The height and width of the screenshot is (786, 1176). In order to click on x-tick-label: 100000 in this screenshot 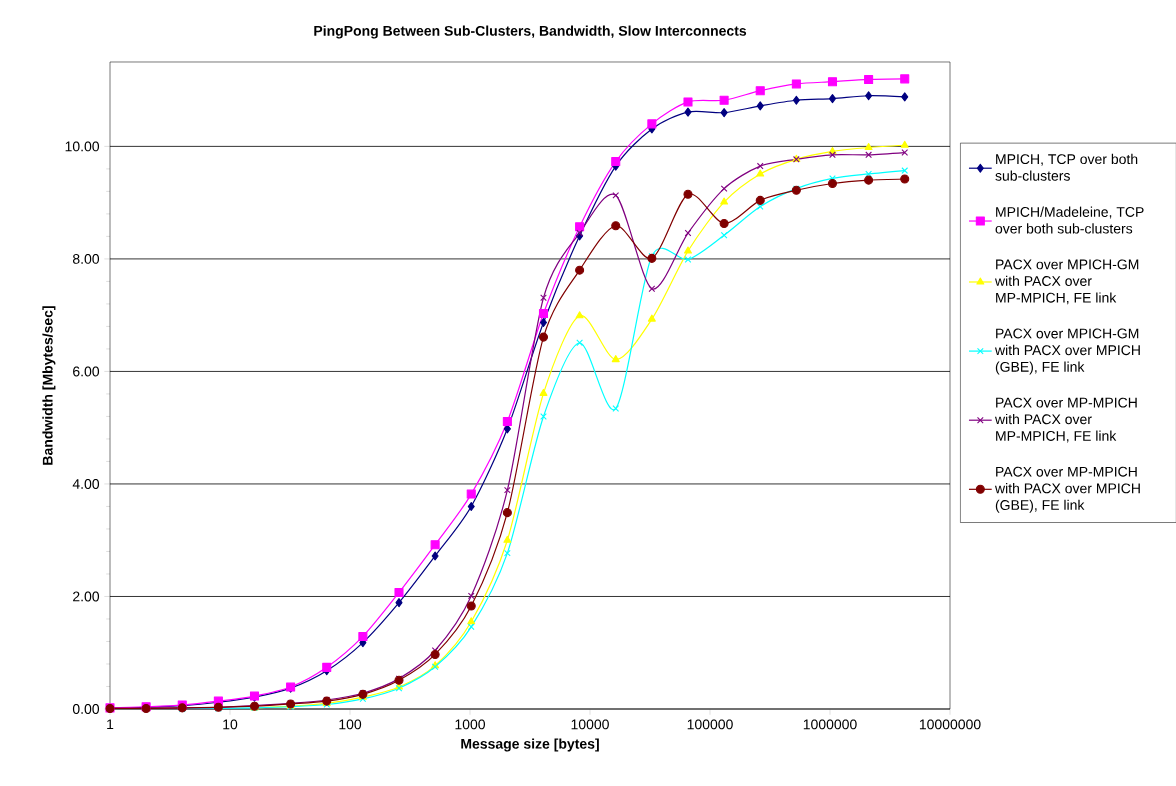, I will do `click(710, 724)`.